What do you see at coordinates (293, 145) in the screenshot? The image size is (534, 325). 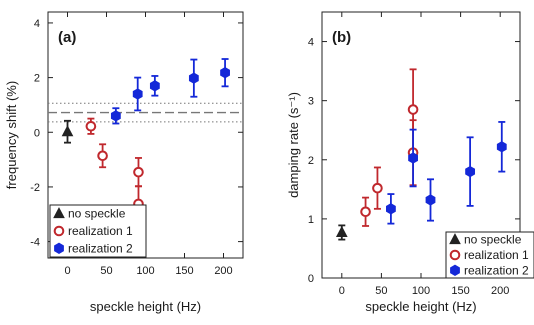 I see `y-axis-label: damping rate (s⁻¹)` at bounding box center [293, 145].